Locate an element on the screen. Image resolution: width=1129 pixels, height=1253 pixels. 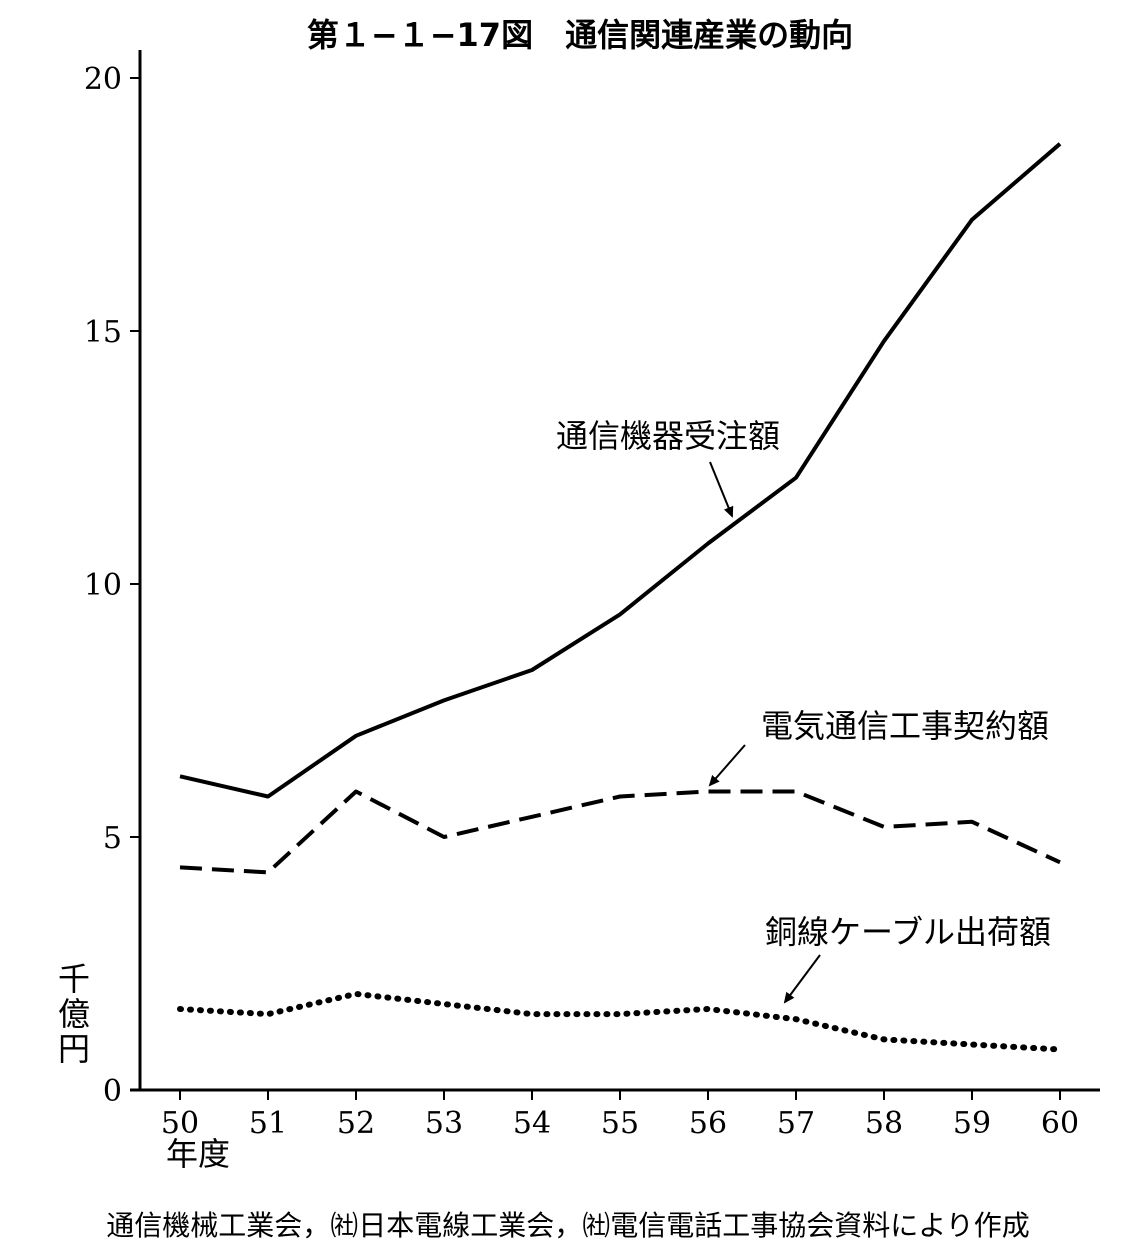
y-axis-label-char: 円 is located at coordinates (74, 1049).